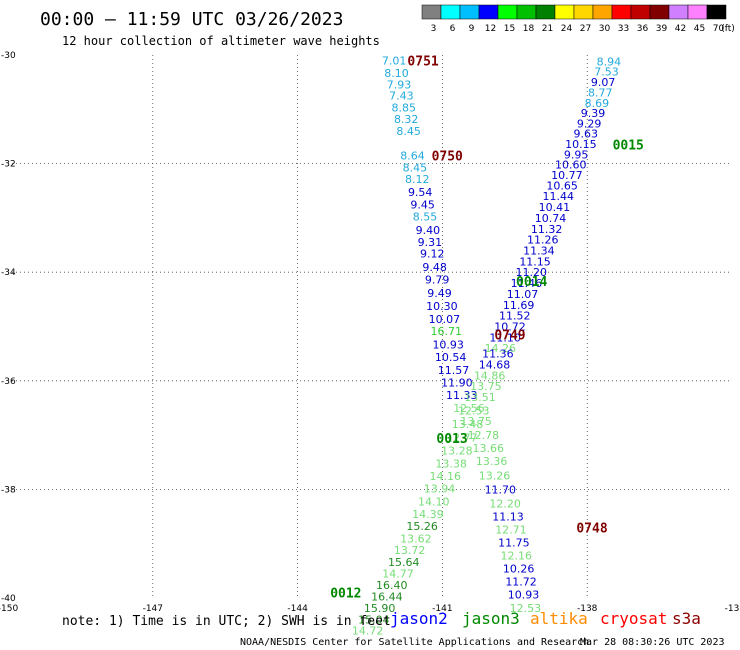 Image resolution: width=740 pixels, height=650 pixels. What do you see at coordinates (609, 62) in the screenshot?
I see `swh-value: 8.94` at bounding box center [609, 62].